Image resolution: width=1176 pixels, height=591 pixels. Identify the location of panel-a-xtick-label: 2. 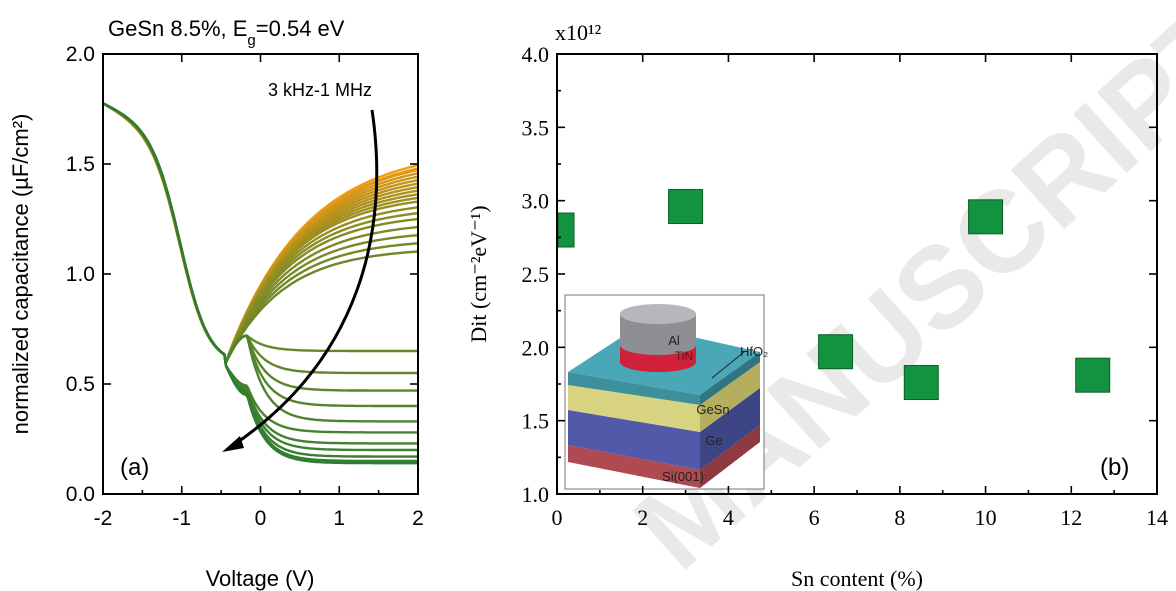
(418, 518).